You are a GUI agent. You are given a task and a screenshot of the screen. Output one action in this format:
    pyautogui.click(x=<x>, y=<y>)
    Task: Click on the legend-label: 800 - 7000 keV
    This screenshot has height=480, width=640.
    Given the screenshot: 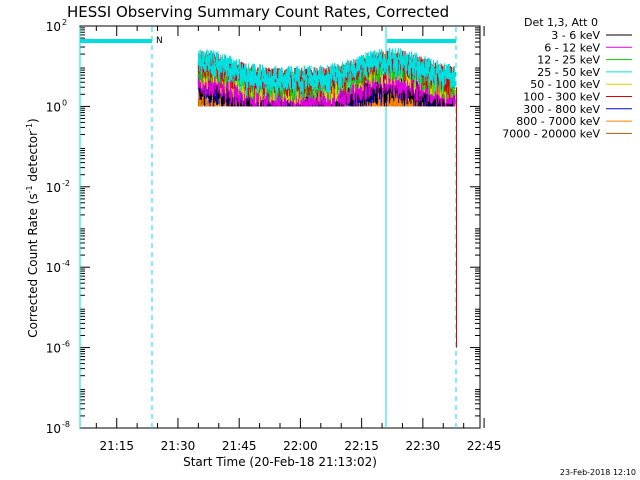 What is the action you would take?
    pyautogui.click(x=558, y=121)
    